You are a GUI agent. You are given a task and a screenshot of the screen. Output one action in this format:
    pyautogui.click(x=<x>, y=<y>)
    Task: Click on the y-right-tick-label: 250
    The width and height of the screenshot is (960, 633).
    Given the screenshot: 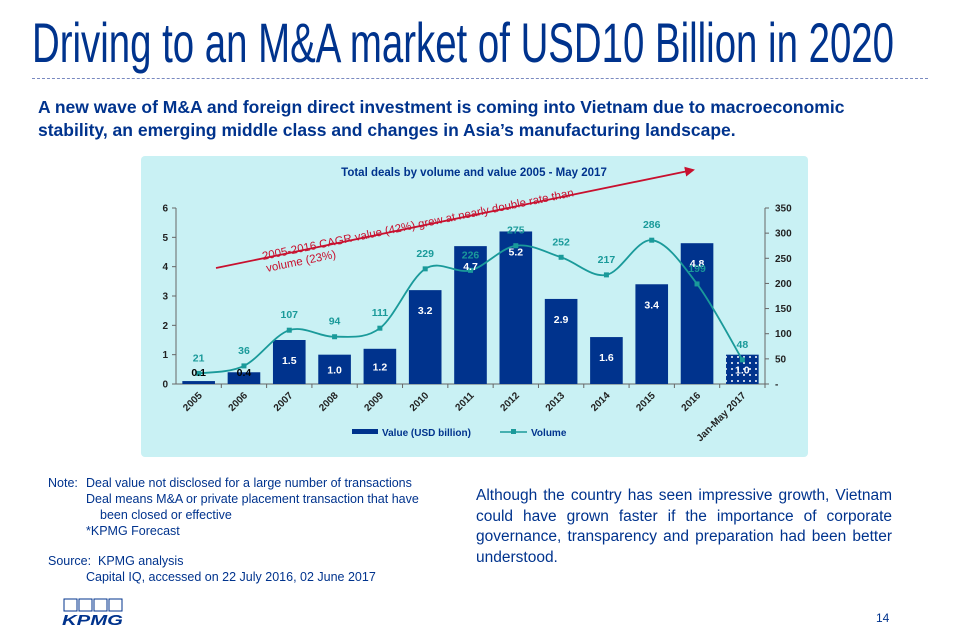 What is the action you would take?
    pyautogui.click(x=783, y=259)
    